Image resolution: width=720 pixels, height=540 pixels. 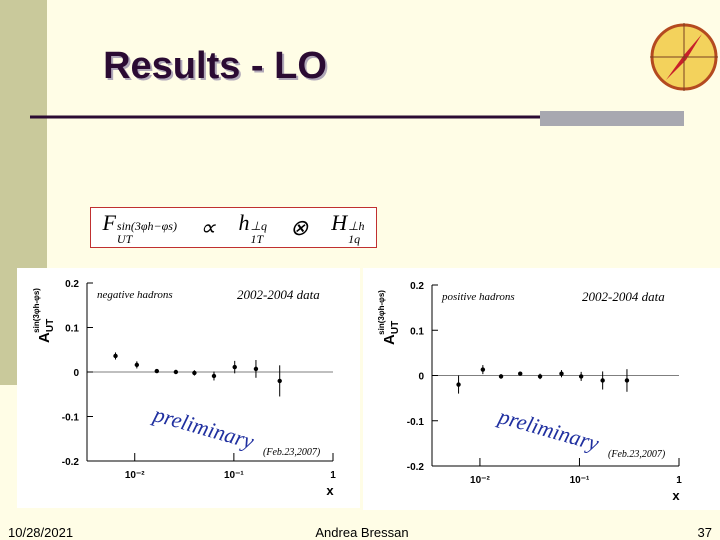 What do you see at coordinates (356, 225) in the screenshot?
I see `formula-sup: ⊥h` at bounding box center [356, 225].